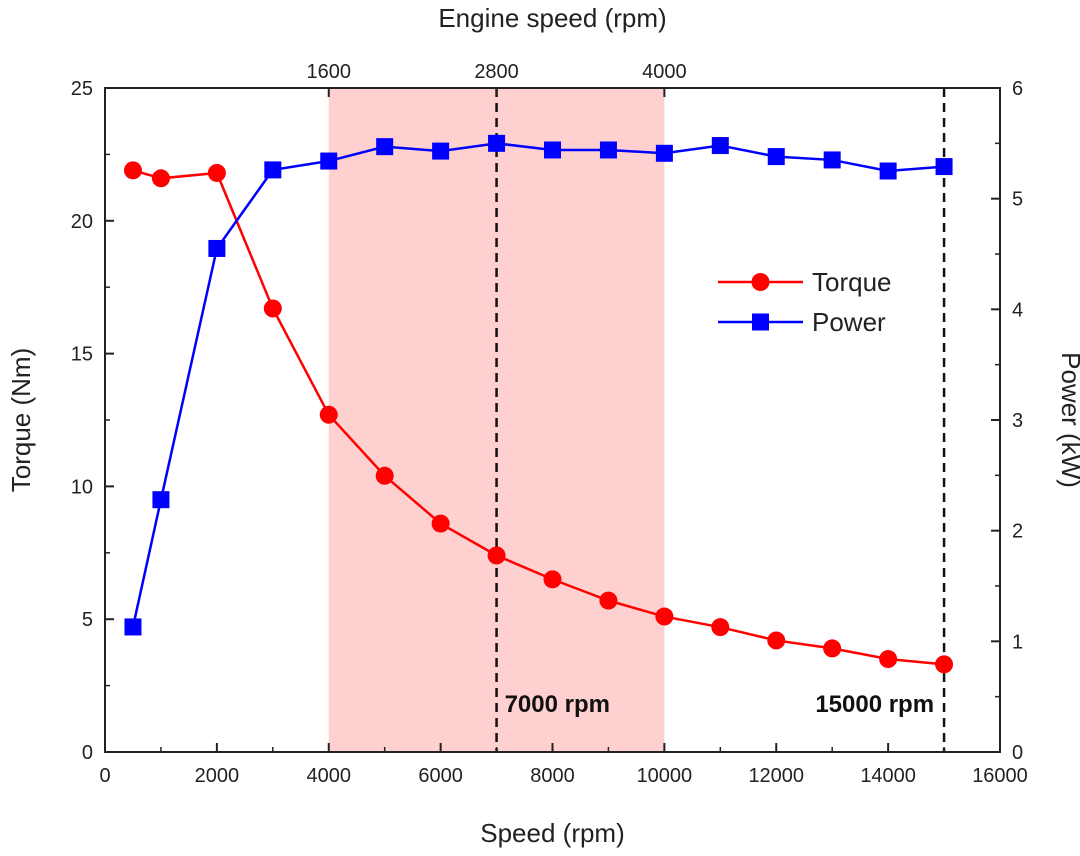 The image size is (1080, 856). Describe the element at coordinates (1017, 642) in the screenshot. I see `y-right-tick-label: 1` at that location.